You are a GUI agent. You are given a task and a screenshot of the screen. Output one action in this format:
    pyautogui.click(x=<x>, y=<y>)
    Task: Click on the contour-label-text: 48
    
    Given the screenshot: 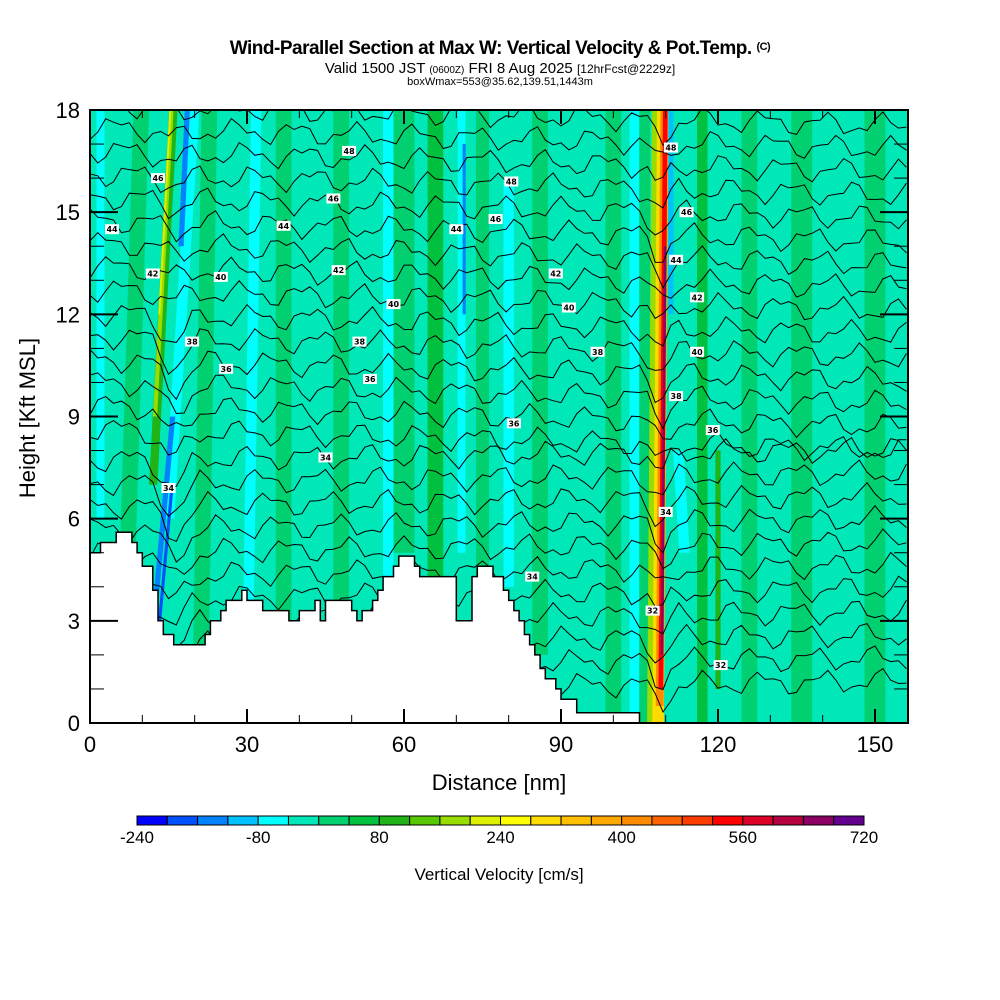 What is the action you would take?
    pyautogui.click(x=671, y=148)
    